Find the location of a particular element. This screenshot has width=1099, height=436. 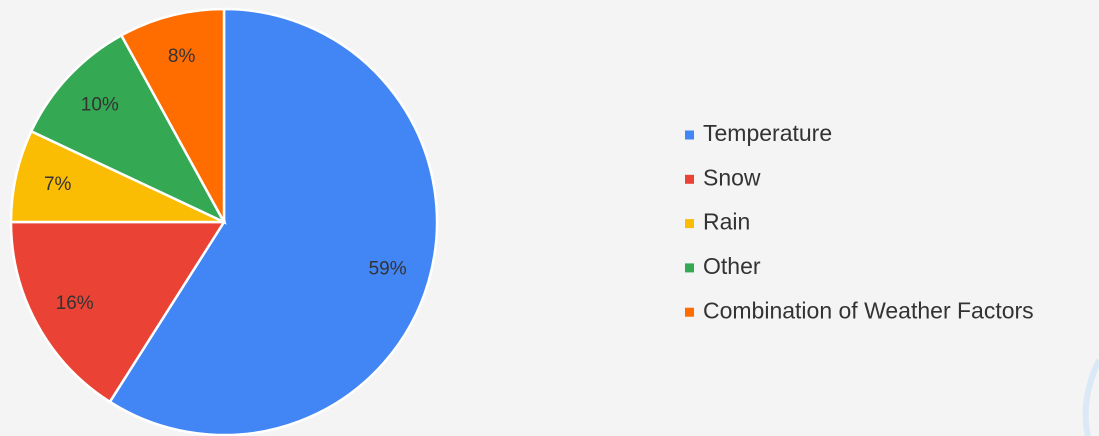

legend-label: Temperature is located at coordinates (767, 133).